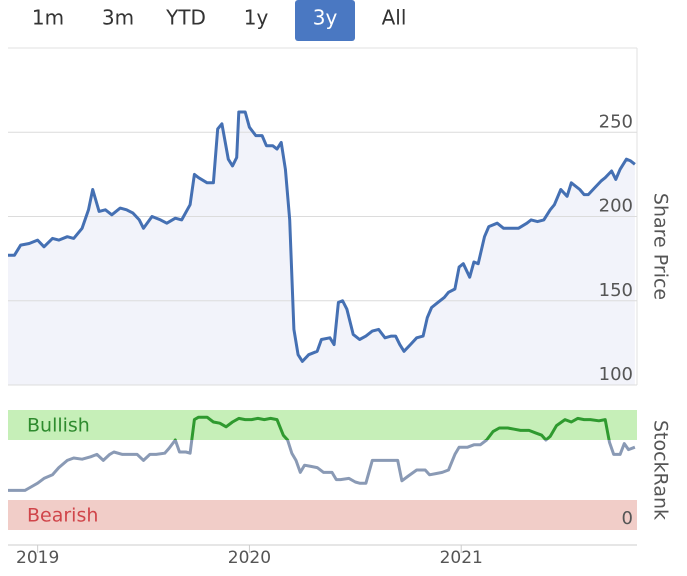  Describe the element at coordinates (616, 290) in the screenshot. I see `y-tick-label: 150` at that location.